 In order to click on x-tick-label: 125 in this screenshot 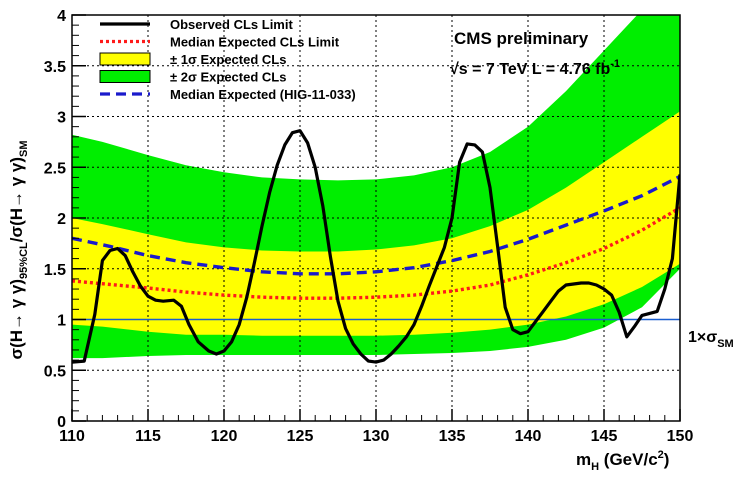, I will do `click(300, 436)`.